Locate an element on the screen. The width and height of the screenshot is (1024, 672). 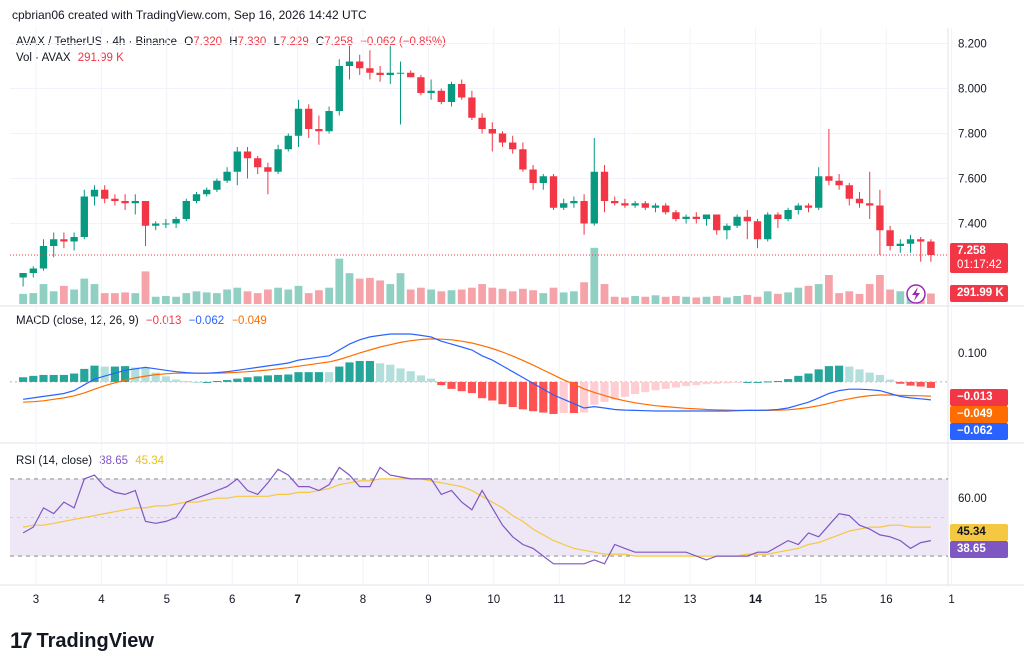
change-value: −0.062 (−0.85%) is located at coordinates (403, 42).